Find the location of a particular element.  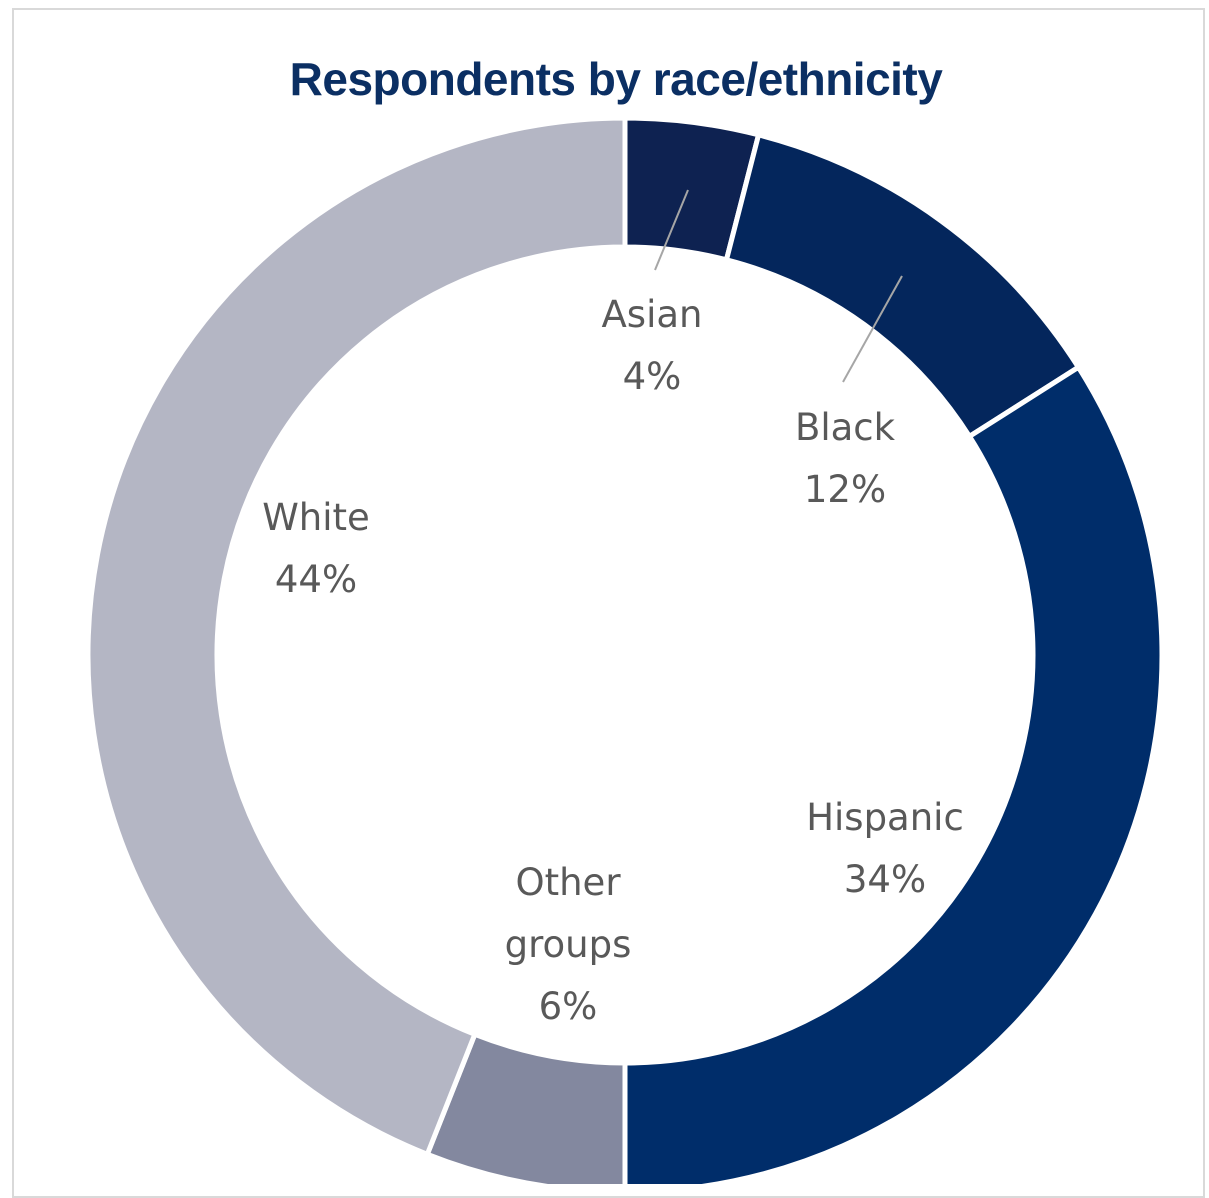

donut-slice-black is located at coordinates (902, 285).